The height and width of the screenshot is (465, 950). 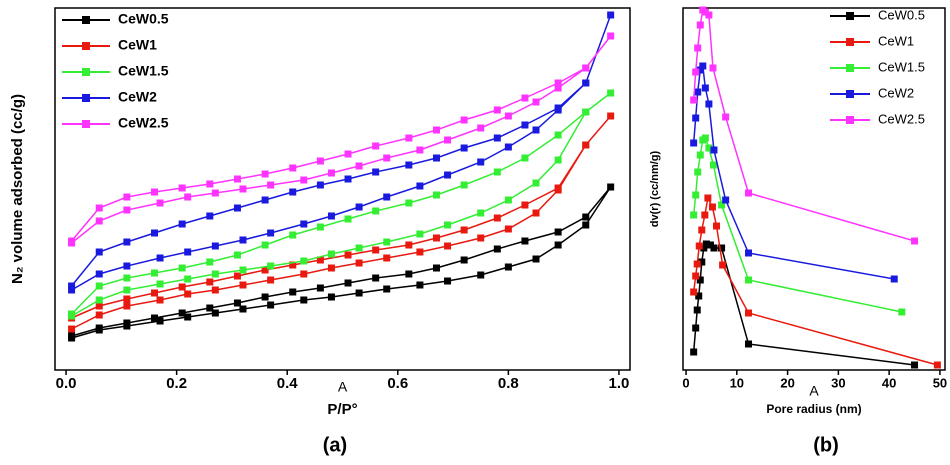 I want to click on legend-label: CeW2, so click(x=896, y=92).